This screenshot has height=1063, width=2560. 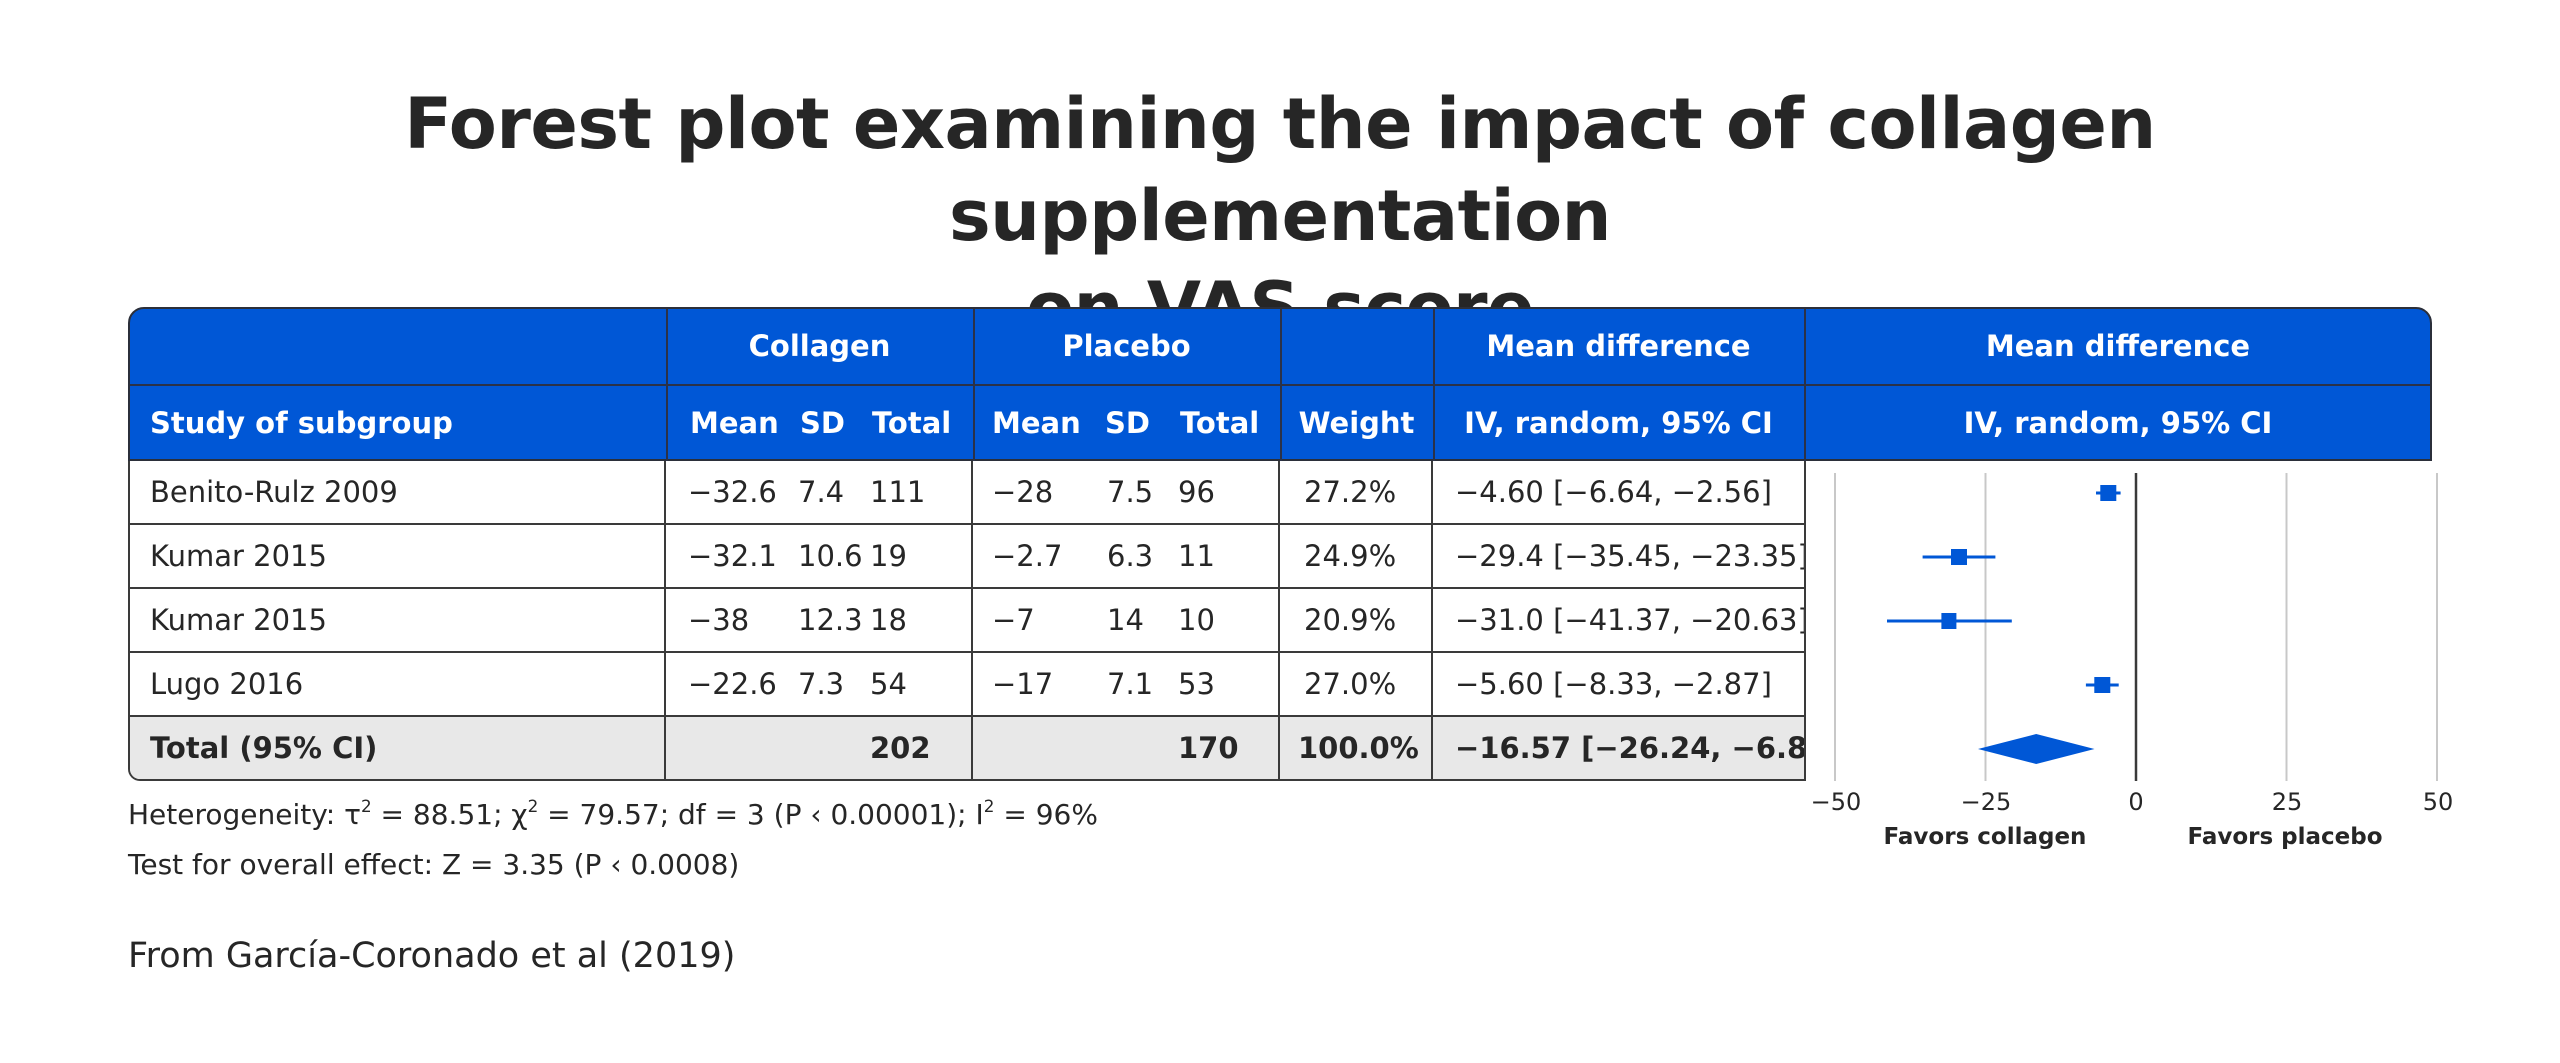 I want to click on collagen-sd: 7.3, so click(x=821, y=684).